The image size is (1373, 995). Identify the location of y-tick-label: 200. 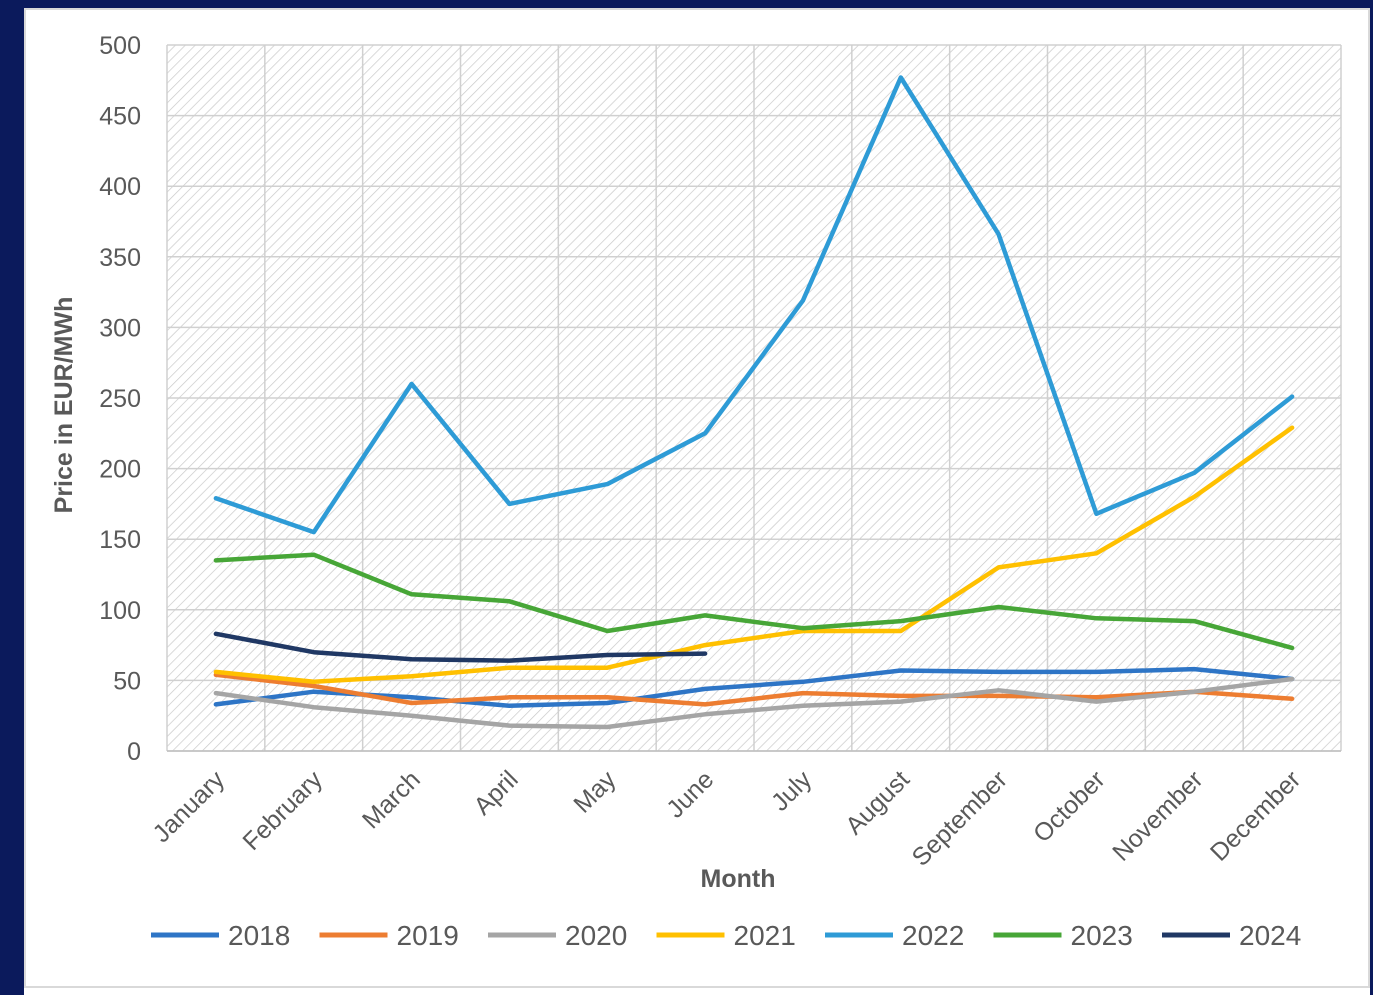
(120, 470).